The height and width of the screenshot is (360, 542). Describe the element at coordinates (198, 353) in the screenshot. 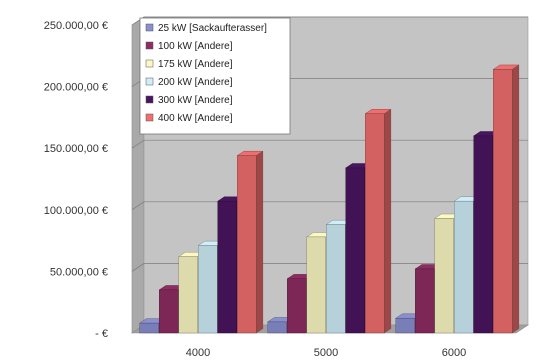

I see `x-tick-label: 4000` at that location.